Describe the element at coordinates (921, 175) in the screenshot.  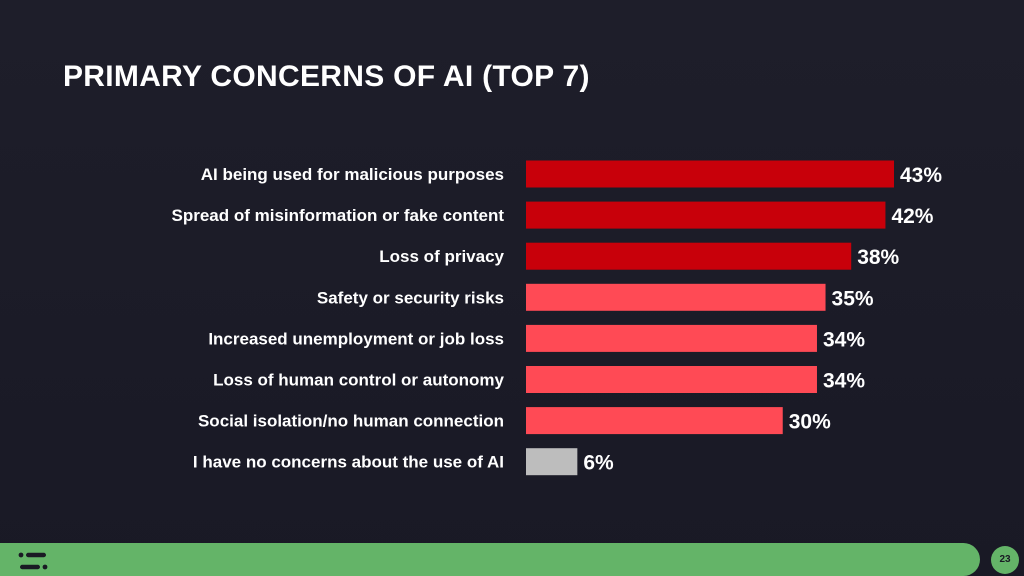
I see `data-label: 43%` at that location.